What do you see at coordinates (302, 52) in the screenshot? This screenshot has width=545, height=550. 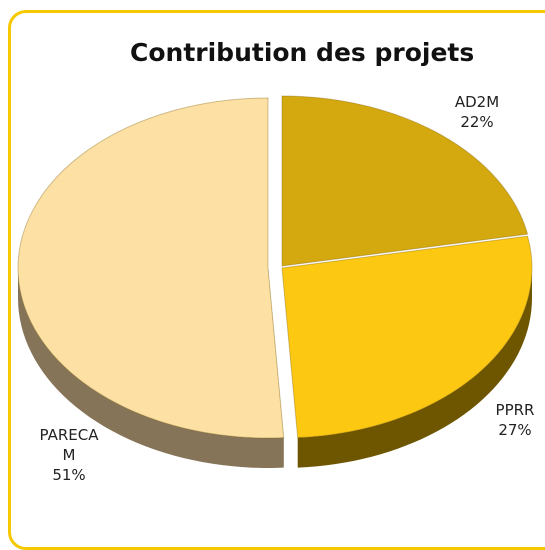 I see `chart-title: Contribution des projets` at bounding box center [302, 52].